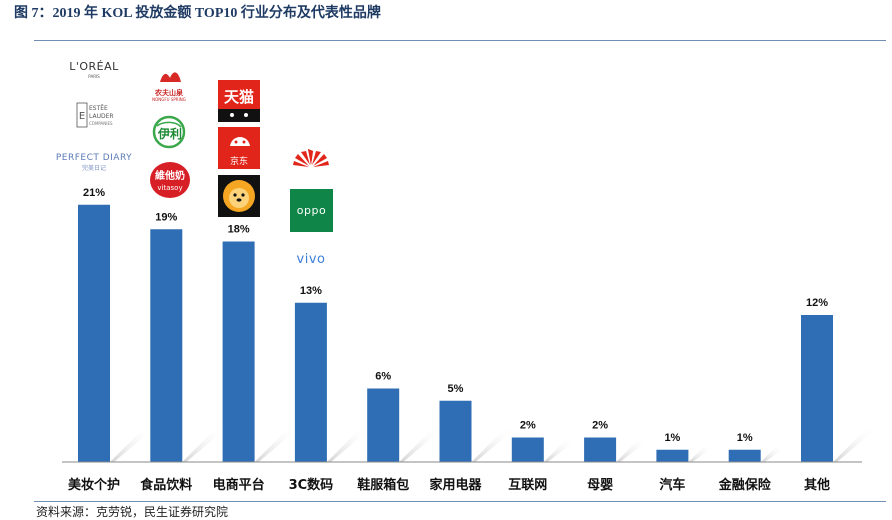  I want to click on category-label: 电商平台, so click(239, 485).